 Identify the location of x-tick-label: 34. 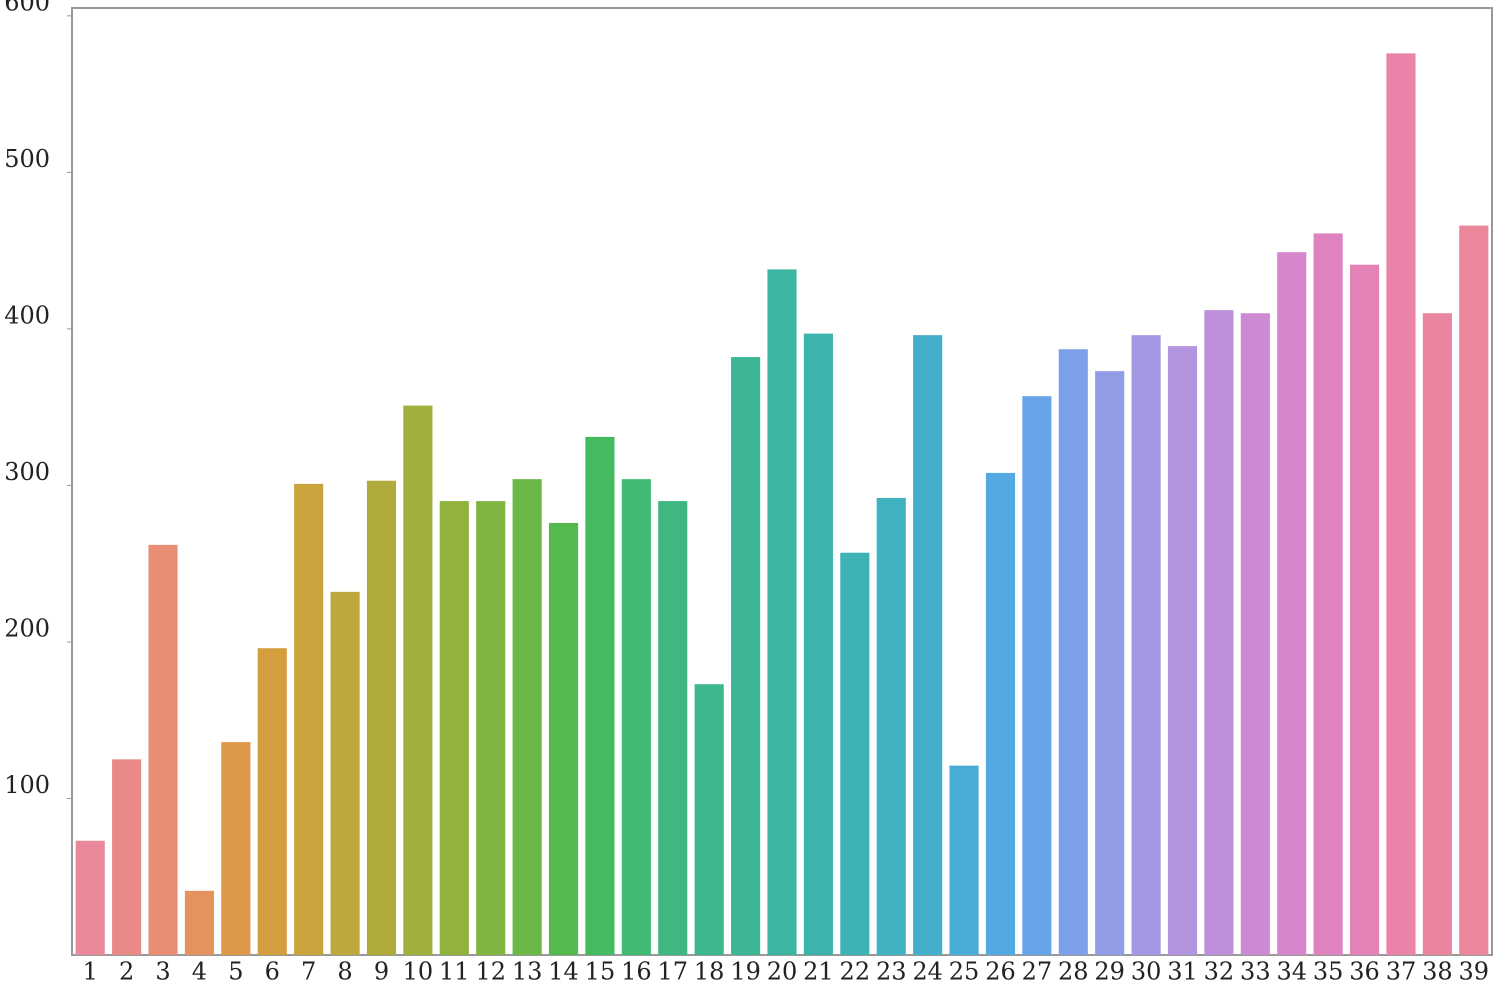
(1291, 972).